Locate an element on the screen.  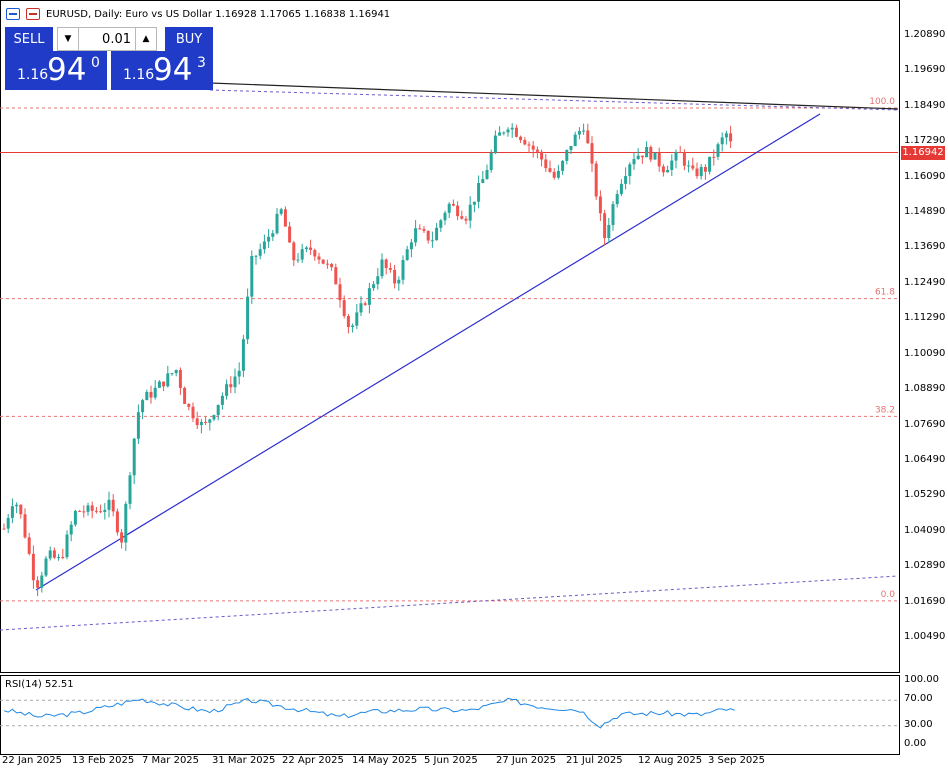
lot-size-control: ▼ ▲ is located at coordinates (107, 39).